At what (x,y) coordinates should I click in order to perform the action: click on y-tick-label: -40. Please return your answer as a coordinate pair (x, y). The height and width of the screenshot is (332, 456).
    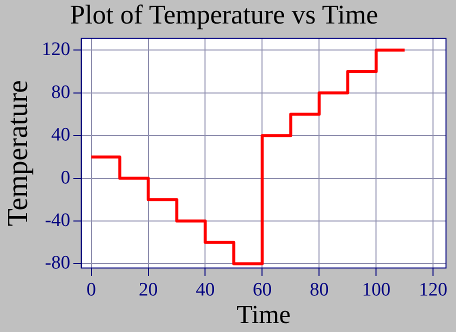
    Looking at the image, I should click on (57, 220).